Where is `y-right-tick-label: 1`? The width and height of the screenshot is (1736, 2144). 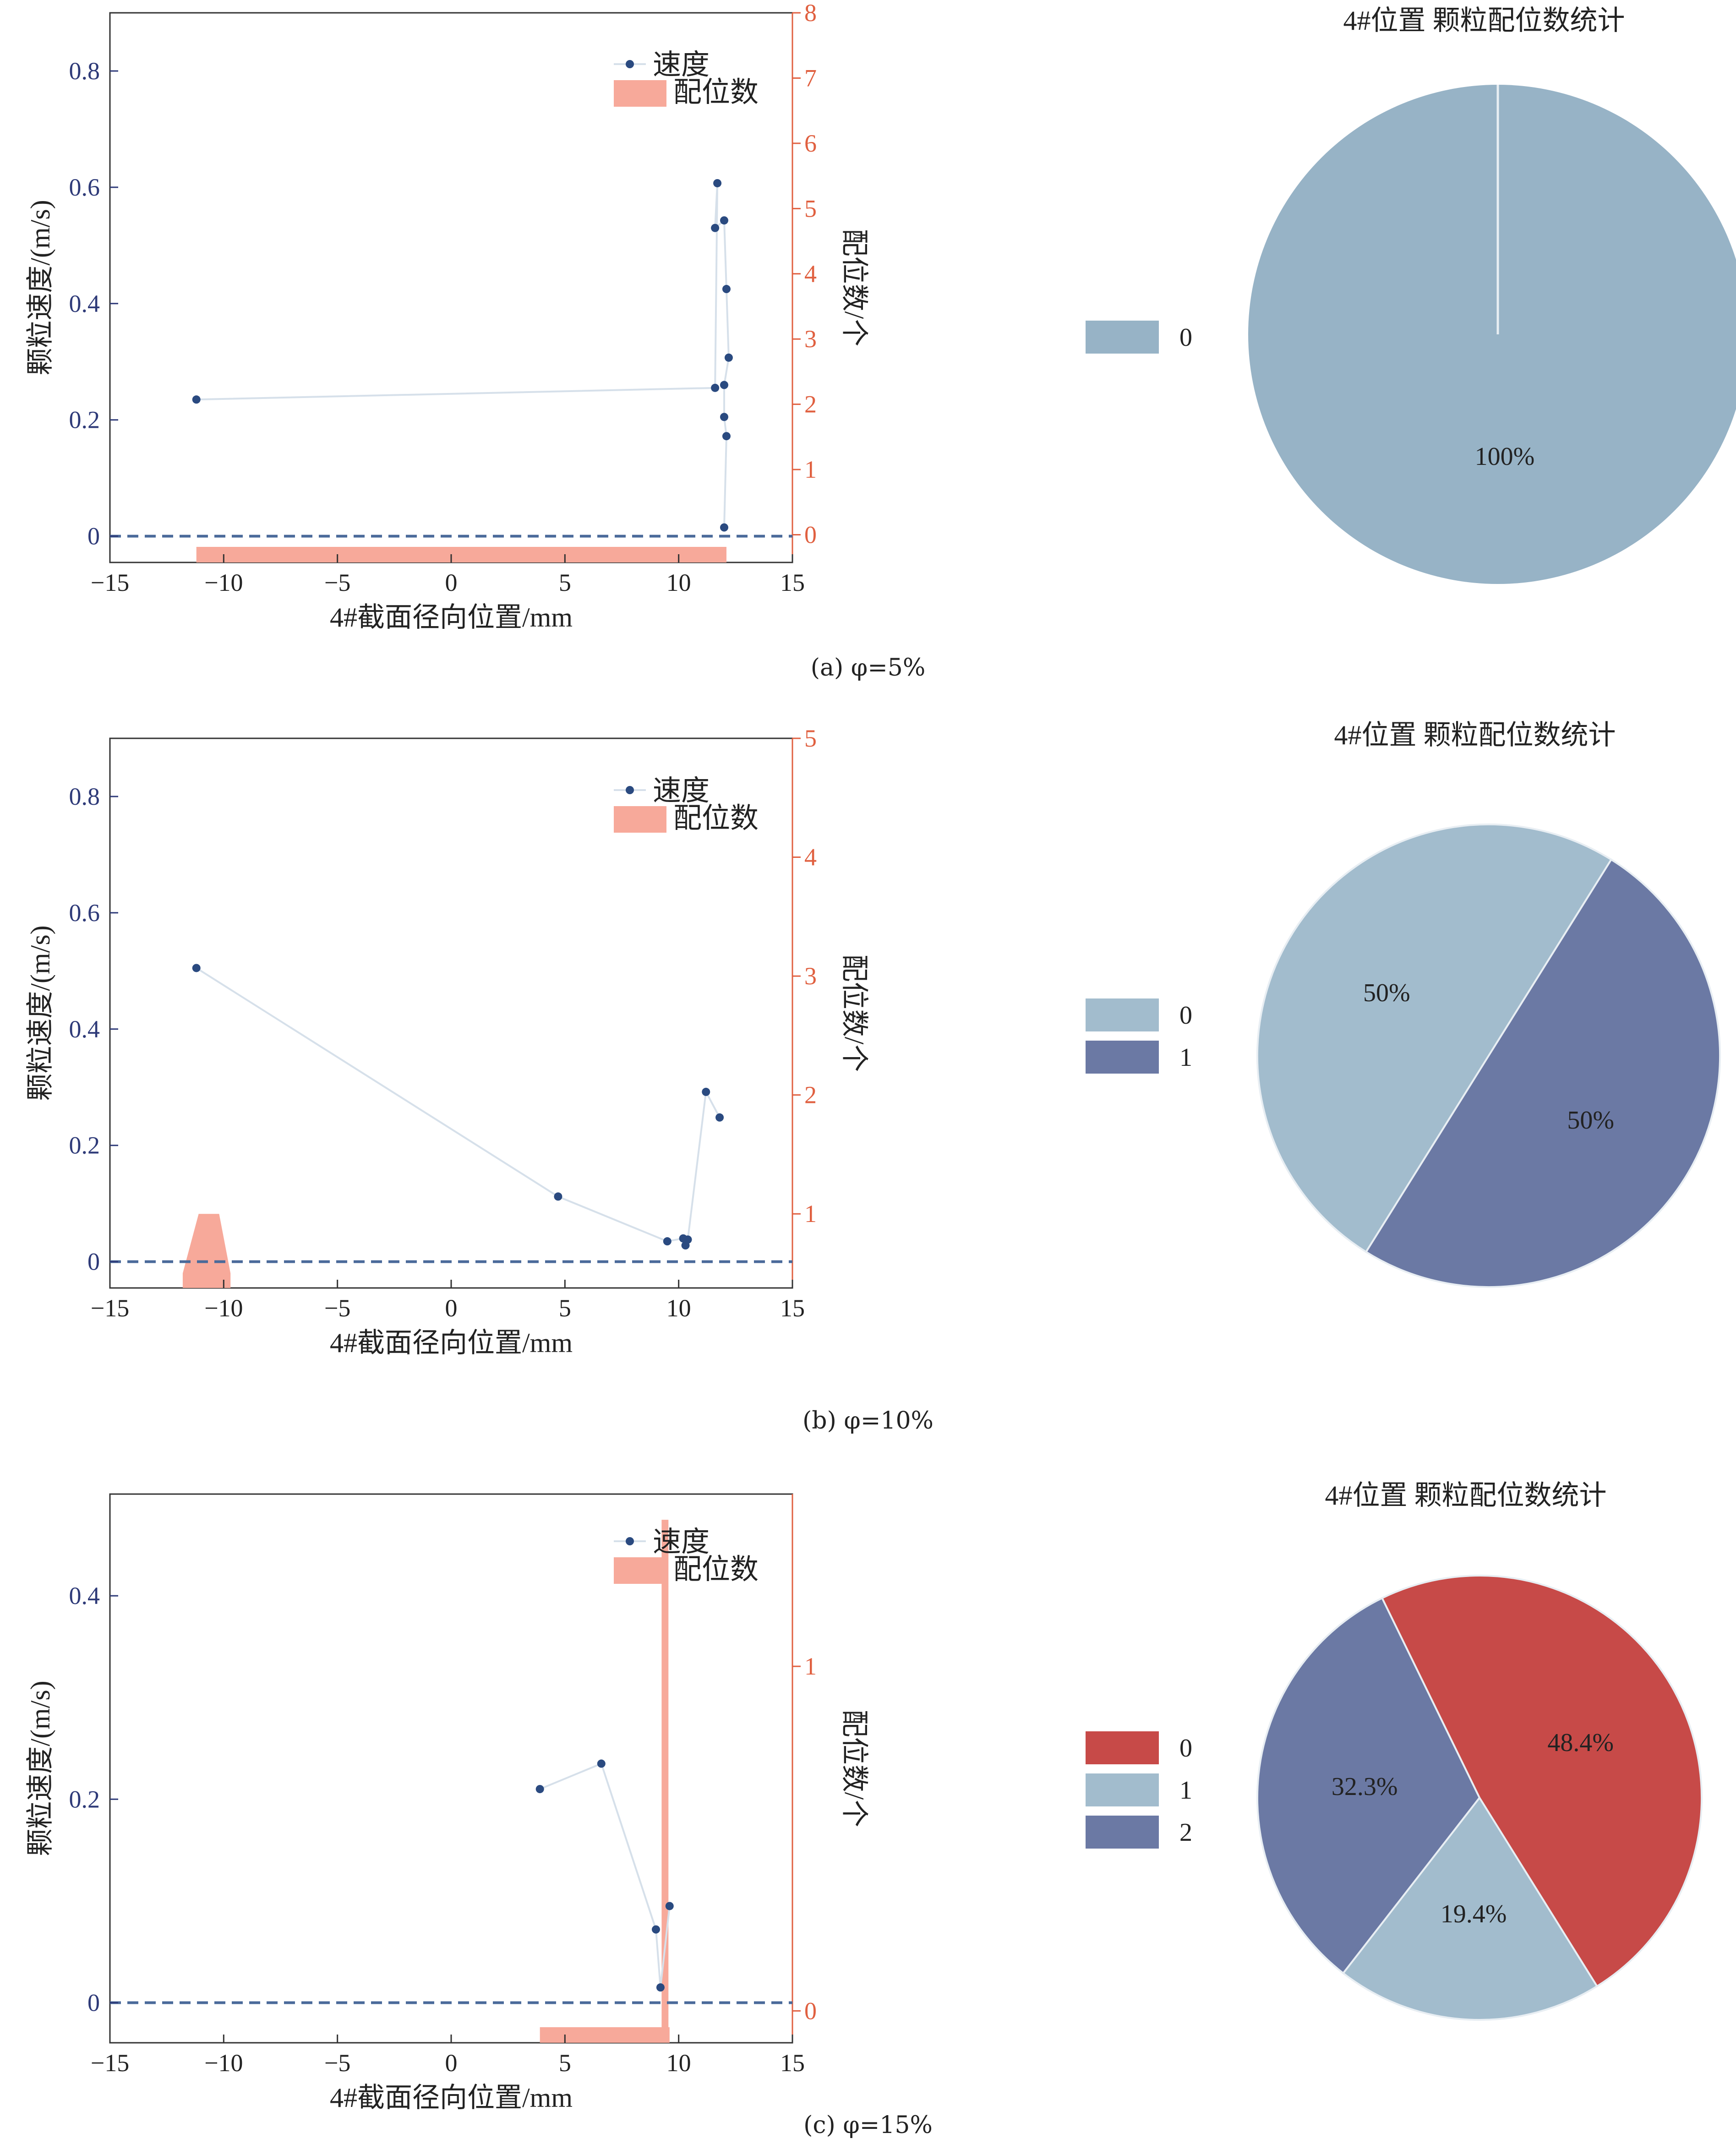 y-right-tick-label: 1 is located at coordinates (811, 469).